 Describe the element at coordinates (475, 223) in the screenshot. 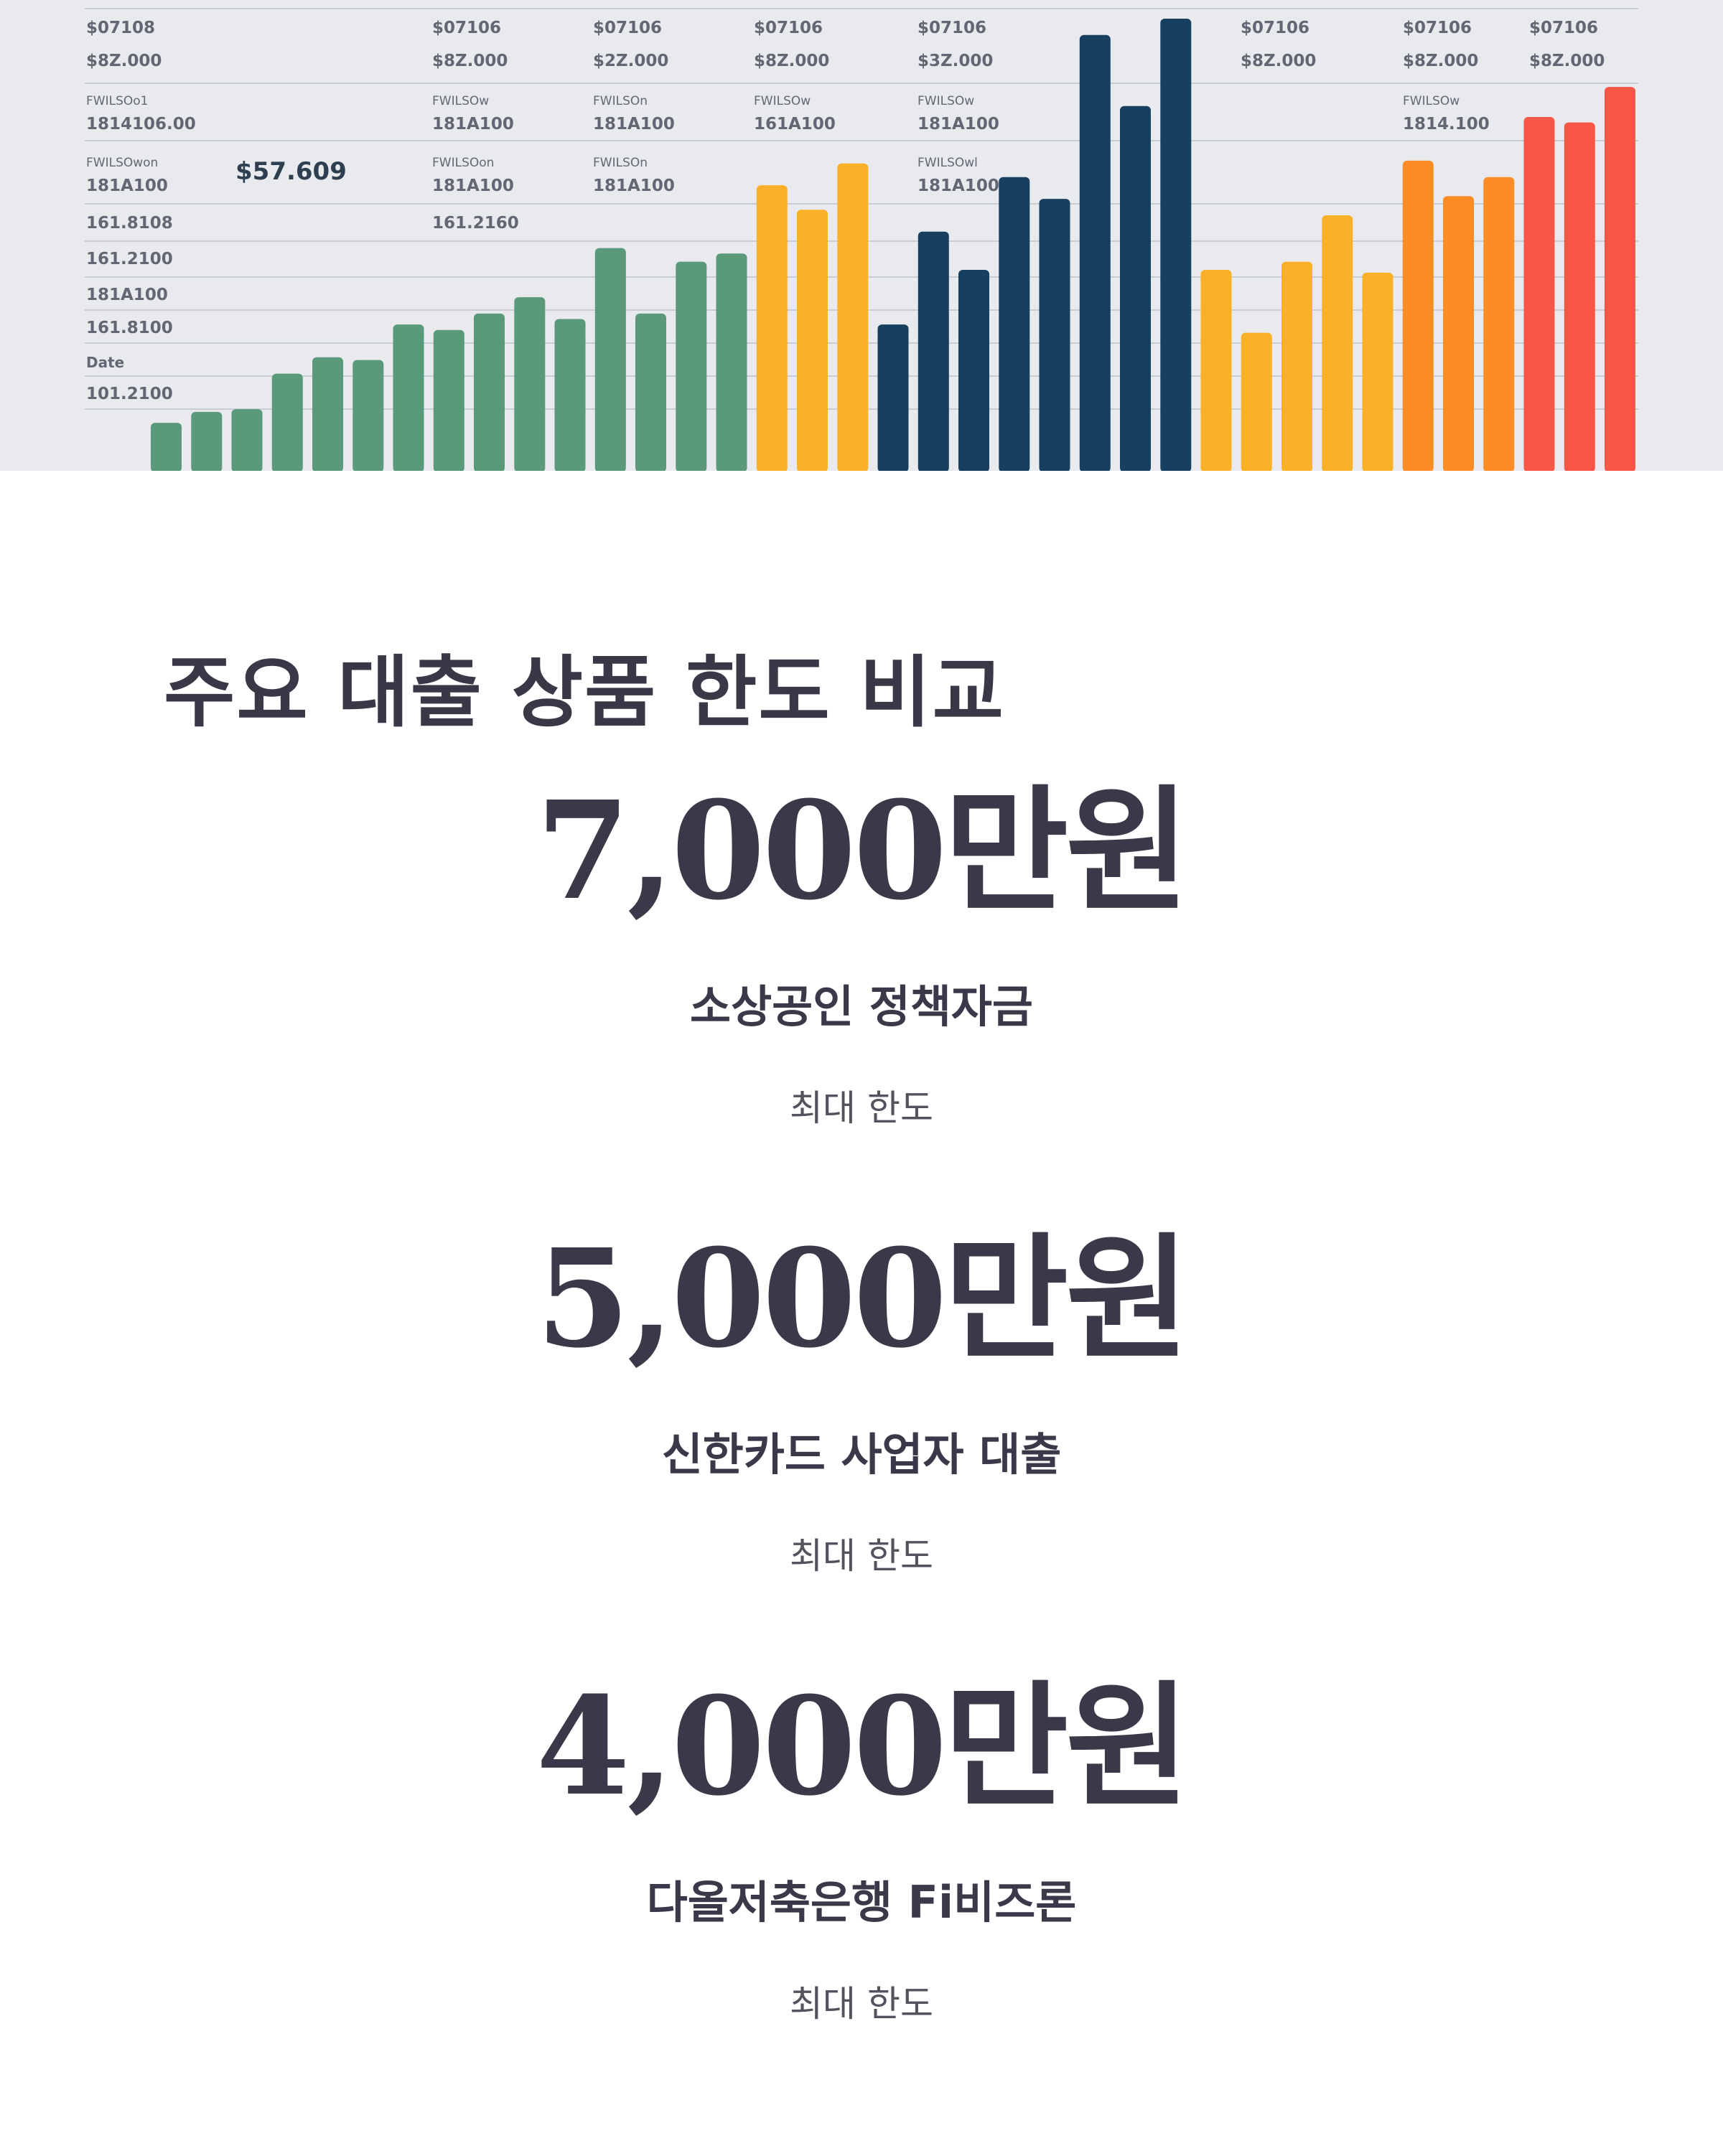

I see `column-label: 161.2160` at that location.